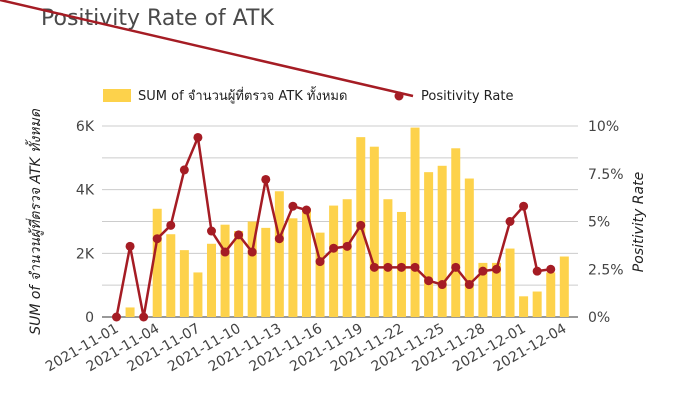  I want to click on right-axis-title: Positivity Rate, so click(639, 222).